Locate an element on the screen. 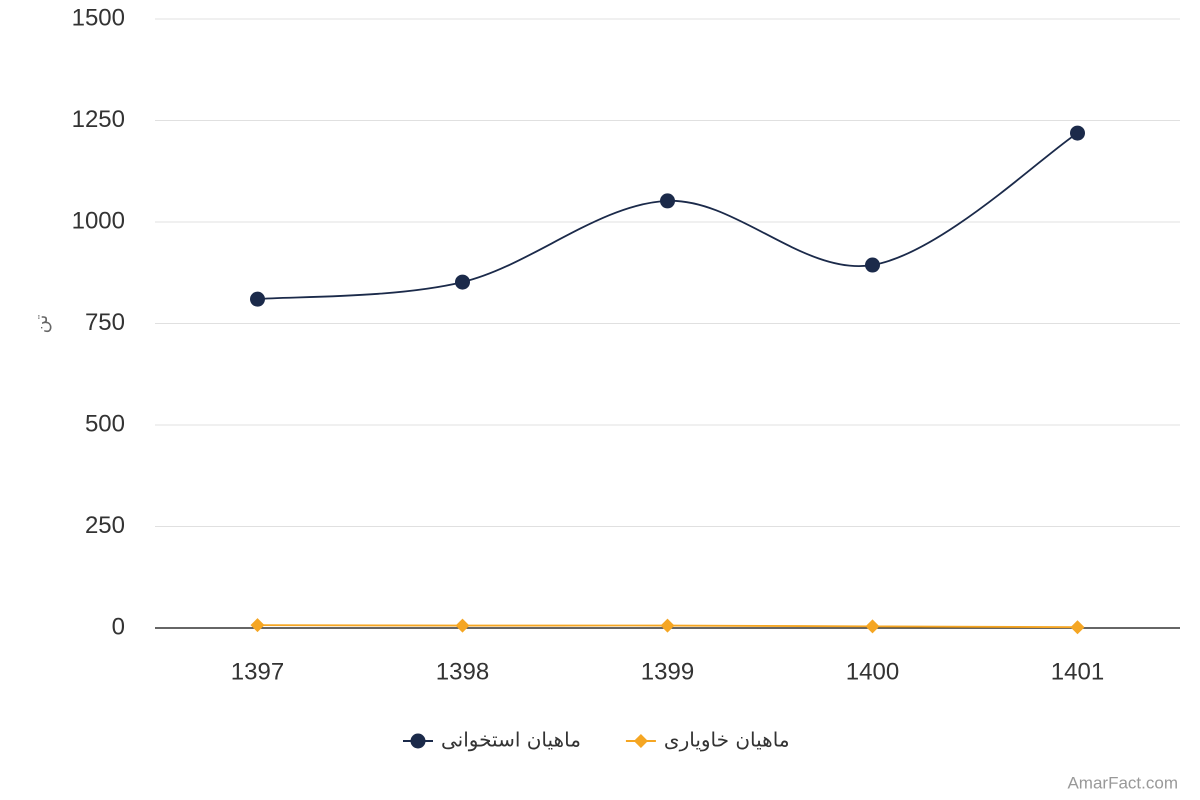 This screenshot has width=1200, height=800. series-line is located at coordinates (667, 216).